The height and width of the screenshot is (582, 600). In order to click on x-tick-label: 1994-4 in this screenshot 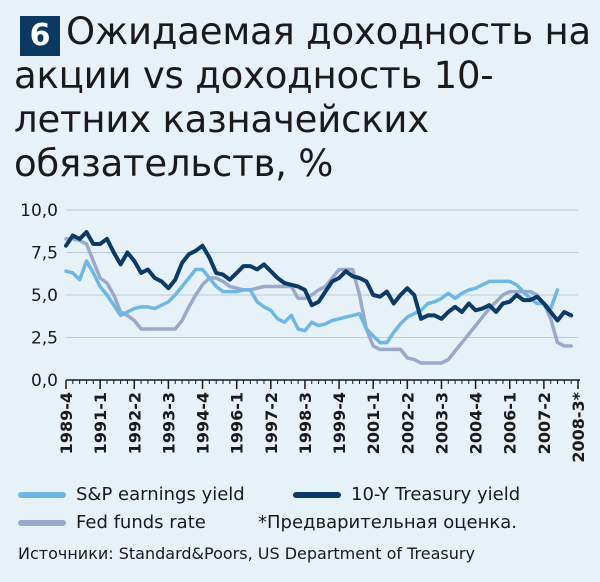, I will do `click(203, 423)`.